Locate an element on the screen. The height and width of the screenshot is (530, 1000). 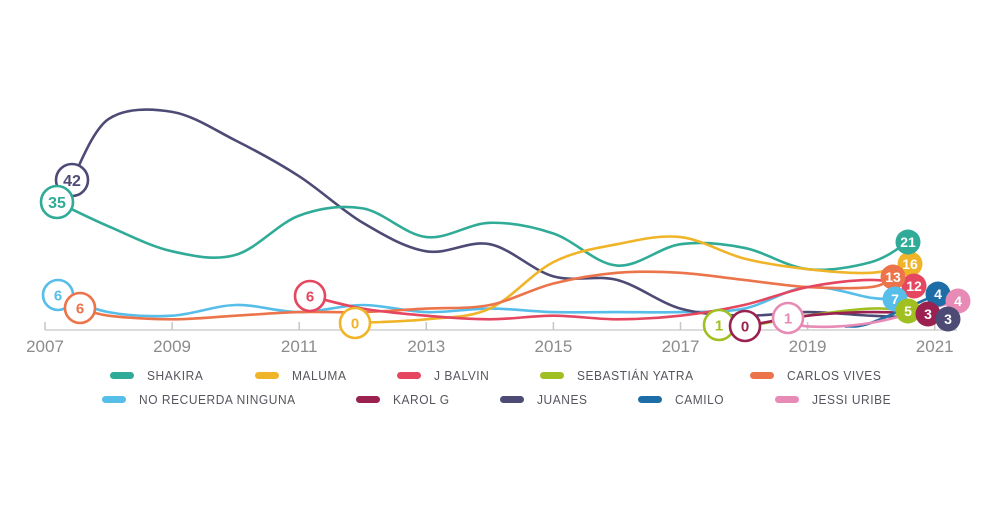
legend-item-jessi-uribe: JESSI URIBE is located at coordinates (836, 399).